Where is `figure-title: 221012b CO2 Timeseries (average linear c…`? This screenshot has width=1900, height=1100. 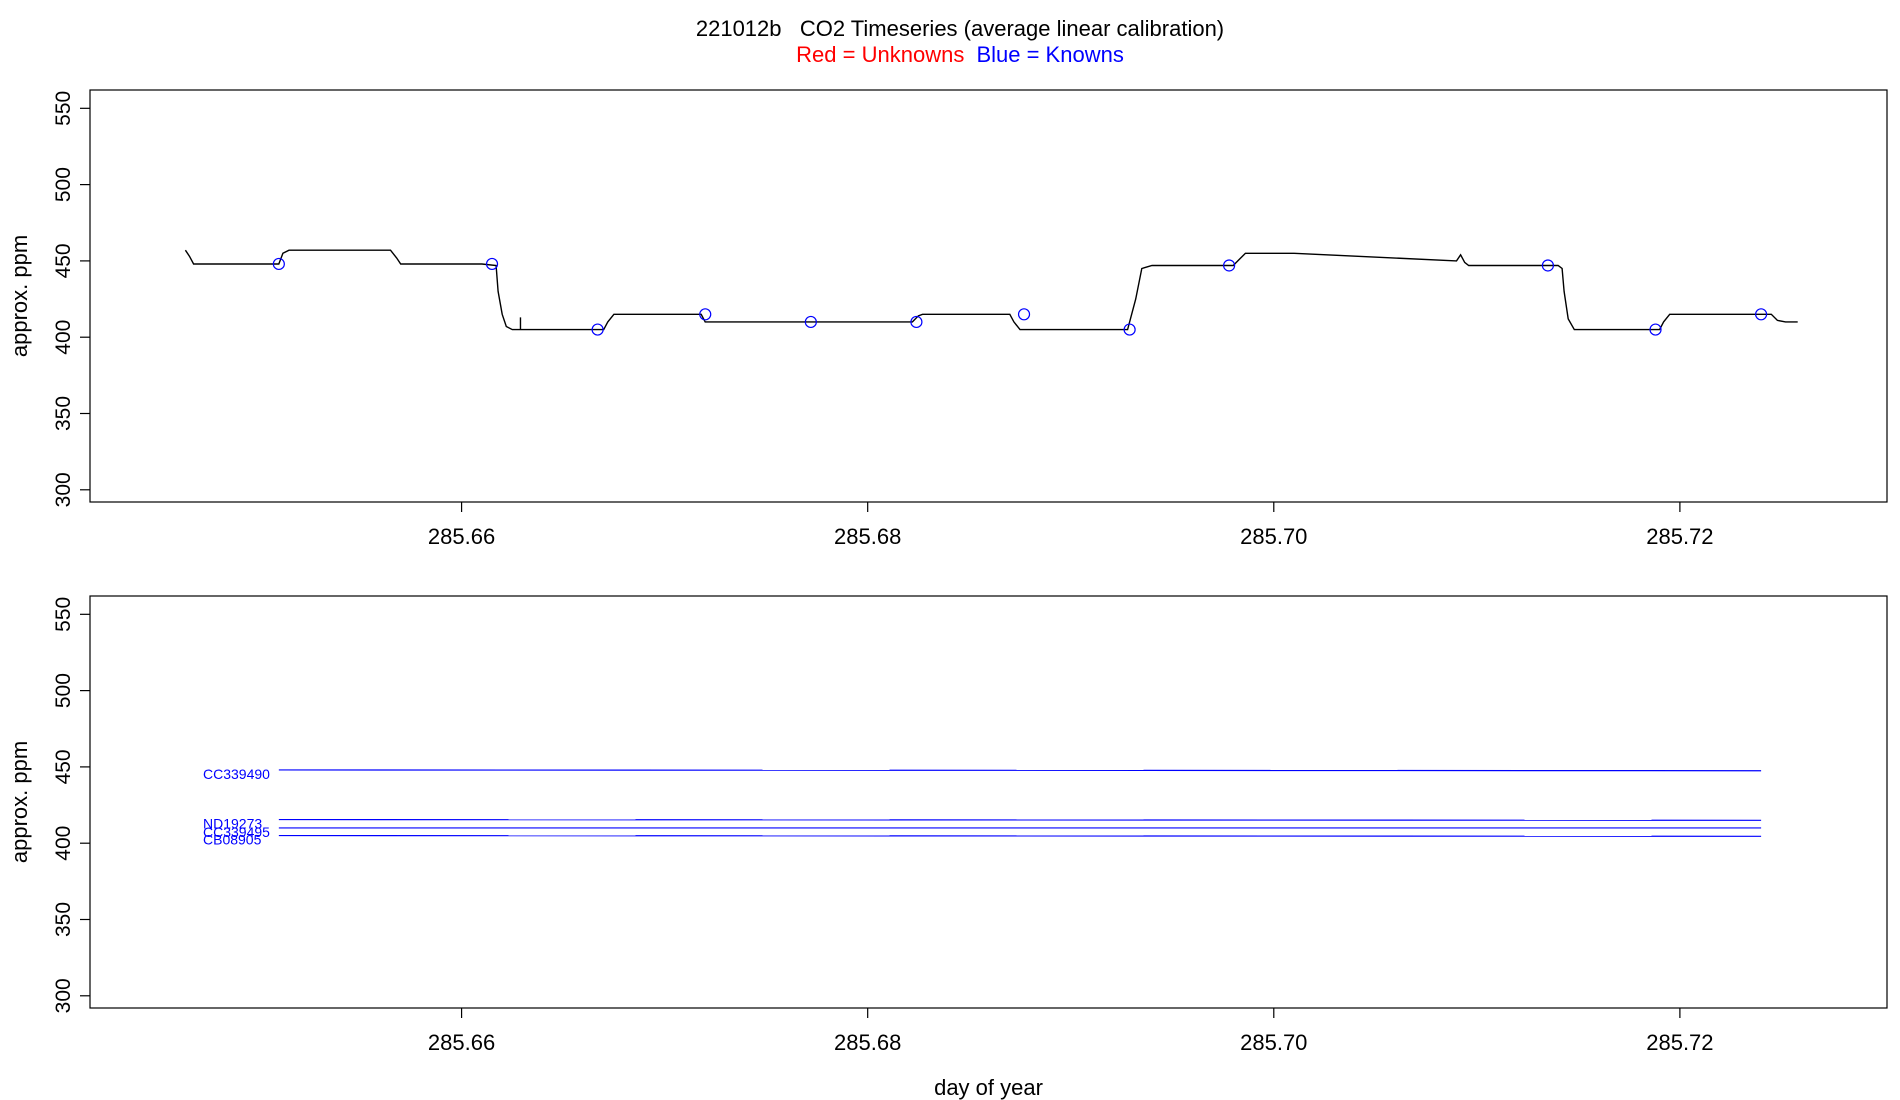
figure-title: 221012b CO2 Timeseries (average linear c… is located at coordinates (960, 28).